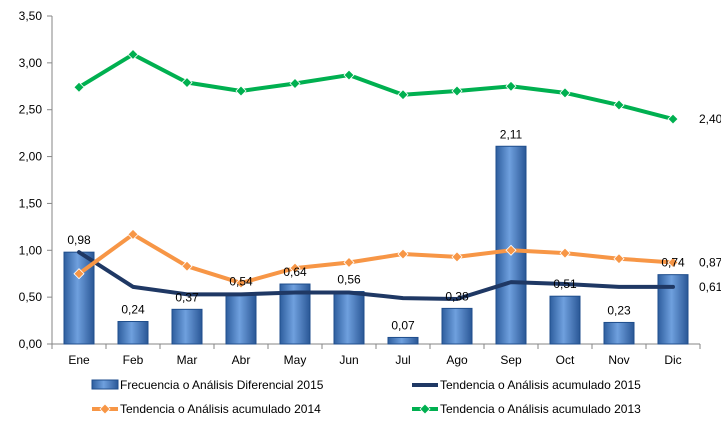 Image resolution: width=721 pixels, height=430 pixels. What do you see at coordinates (402, 360) in the screenshot?
I see `x-tick-label: Jul` at bounding box center [402, 360].